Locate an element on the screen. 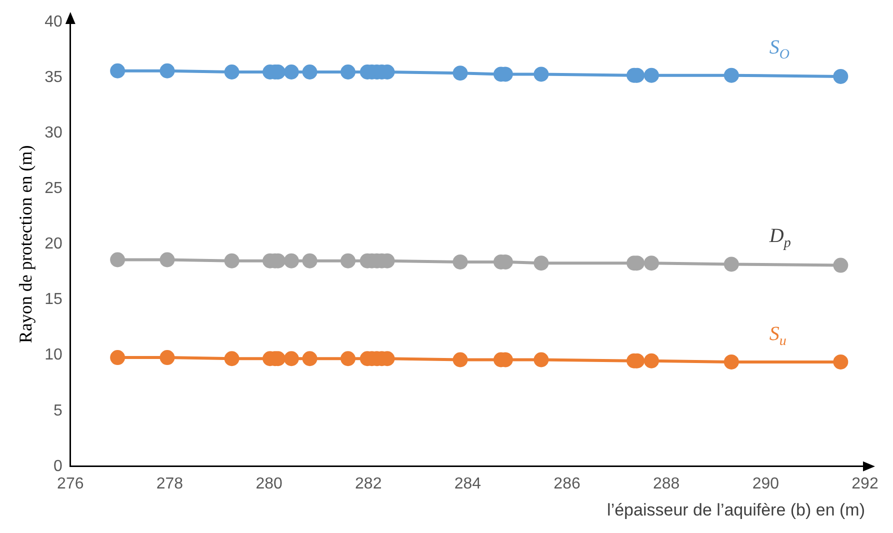  x-tick-label: 292 is located at coordinates (865, 483).